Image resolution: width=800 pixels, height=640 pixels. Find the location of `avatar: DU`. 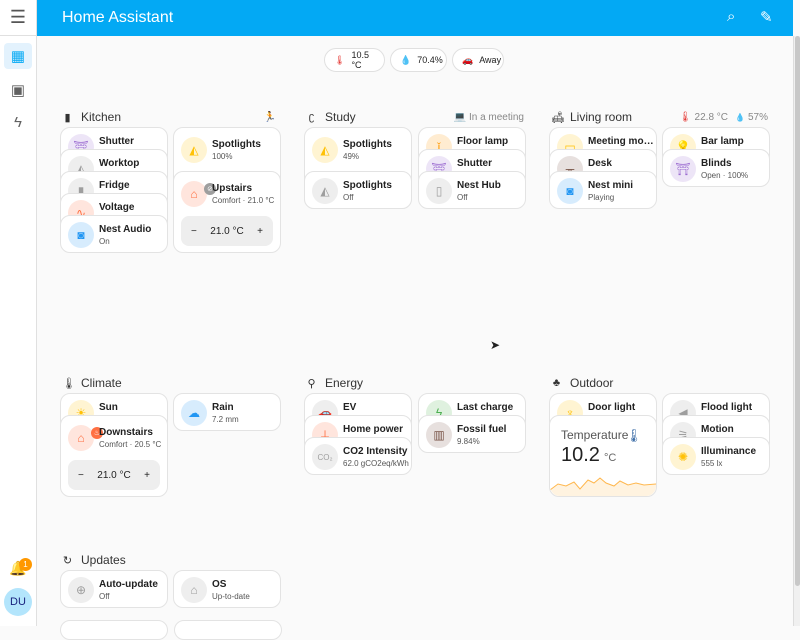

avatar: DU is located at coordinates (18, 602).